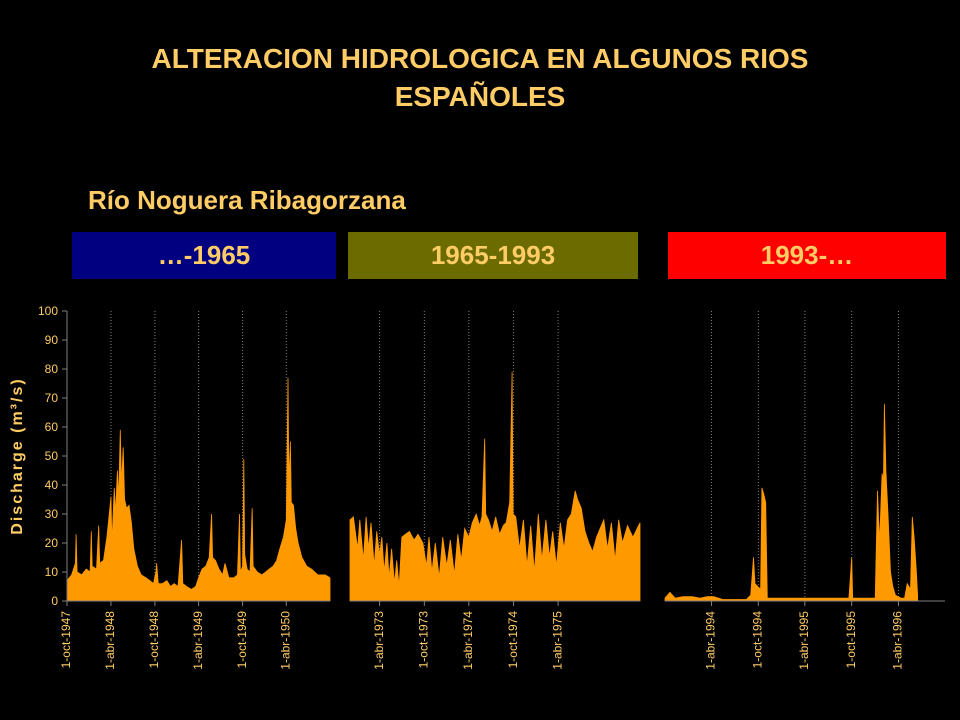 Image resolution: width=960 pixels, height=720 pixels. What do you see at coordinates (154, 640) in the screenshot?
I see `x-tick-label: 1-oct-1948` at bounding box center [154, 640].